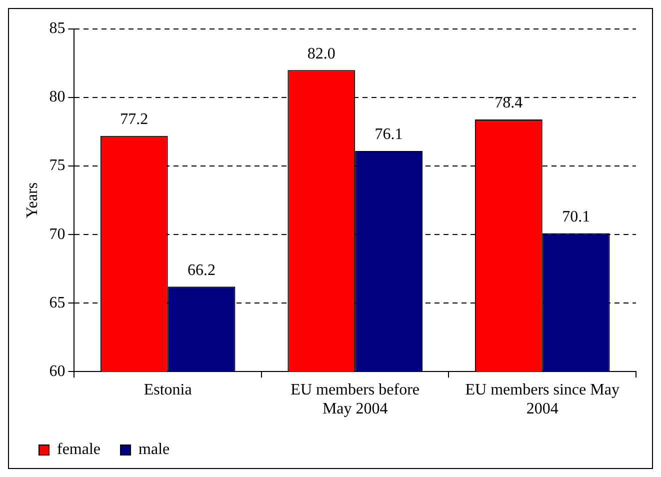  I want to click on y-tick-label: 75, so click(57, 165).